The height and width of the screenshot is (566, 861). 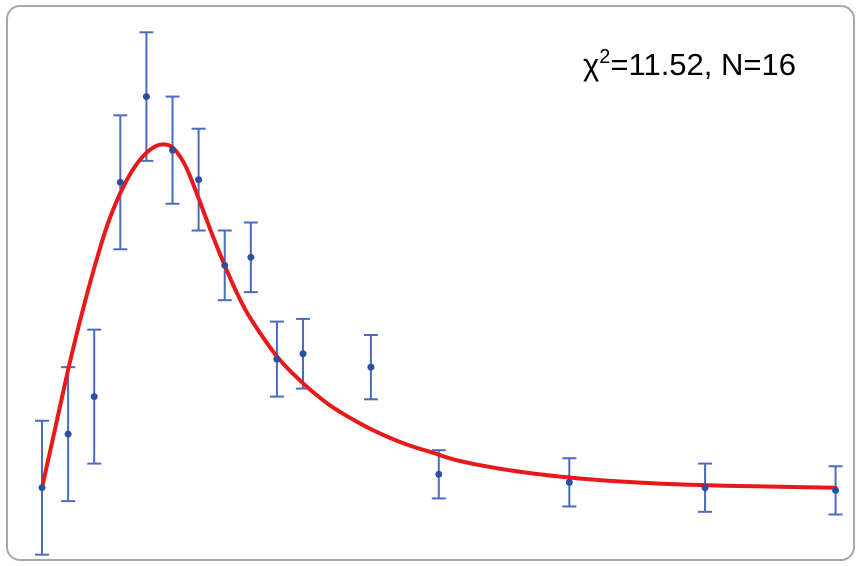 I want to click on chi-exponent: 2, so click(x=604, y=57).